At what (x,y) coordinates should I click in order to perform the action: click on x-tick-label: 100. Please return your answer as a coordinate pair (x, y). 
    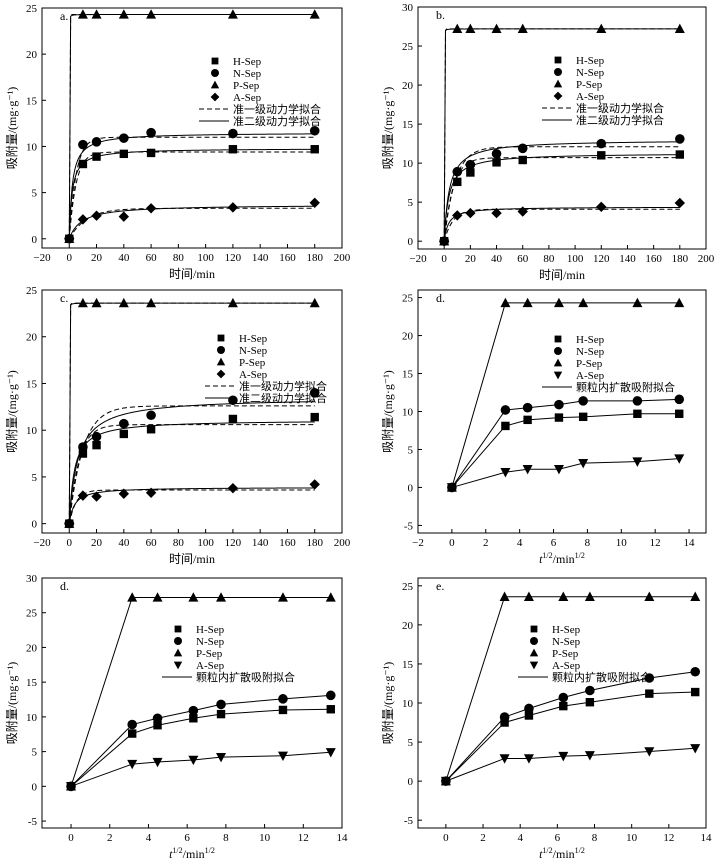
    Looking at the image, I should click on (575, 259).